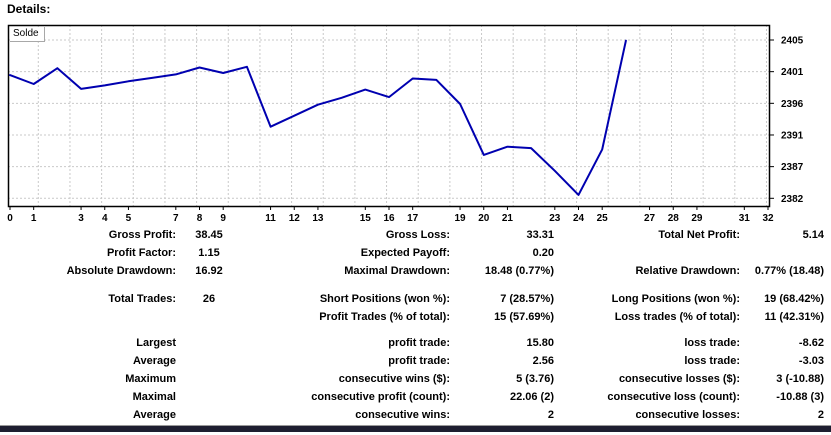 The image size is (831, 435). What do you see at coordinates (789, 271) in the screenshot?
I see `stat-value: 0.77% (18.48)` at bounding box center [789, 271].